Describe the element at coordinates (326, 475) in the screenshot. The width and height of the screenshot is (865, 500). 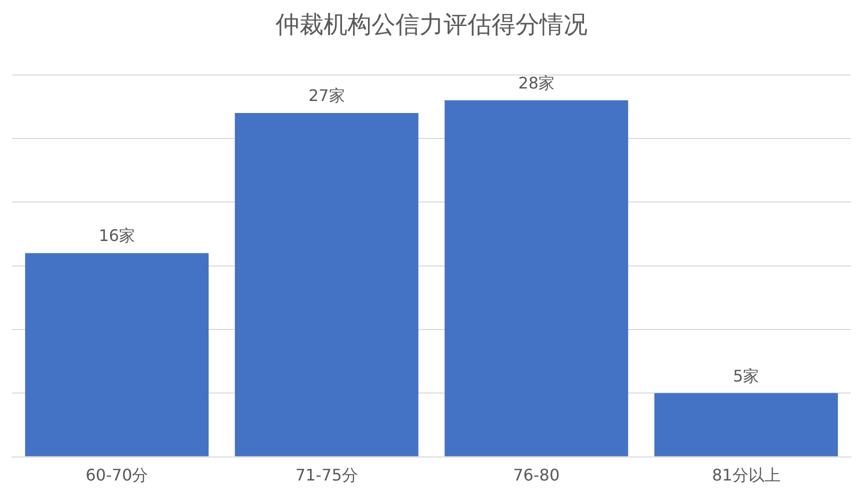
I see `x-tick-label: 71-75分` at that location.